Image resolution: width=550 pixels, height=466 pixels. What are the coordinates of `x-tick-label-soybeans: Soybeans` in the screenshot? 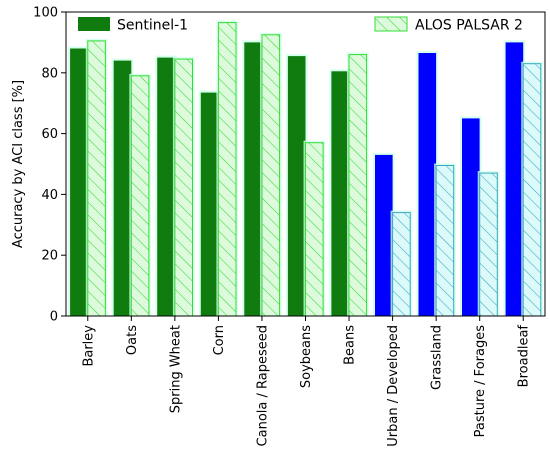 It's located at (306, 356).